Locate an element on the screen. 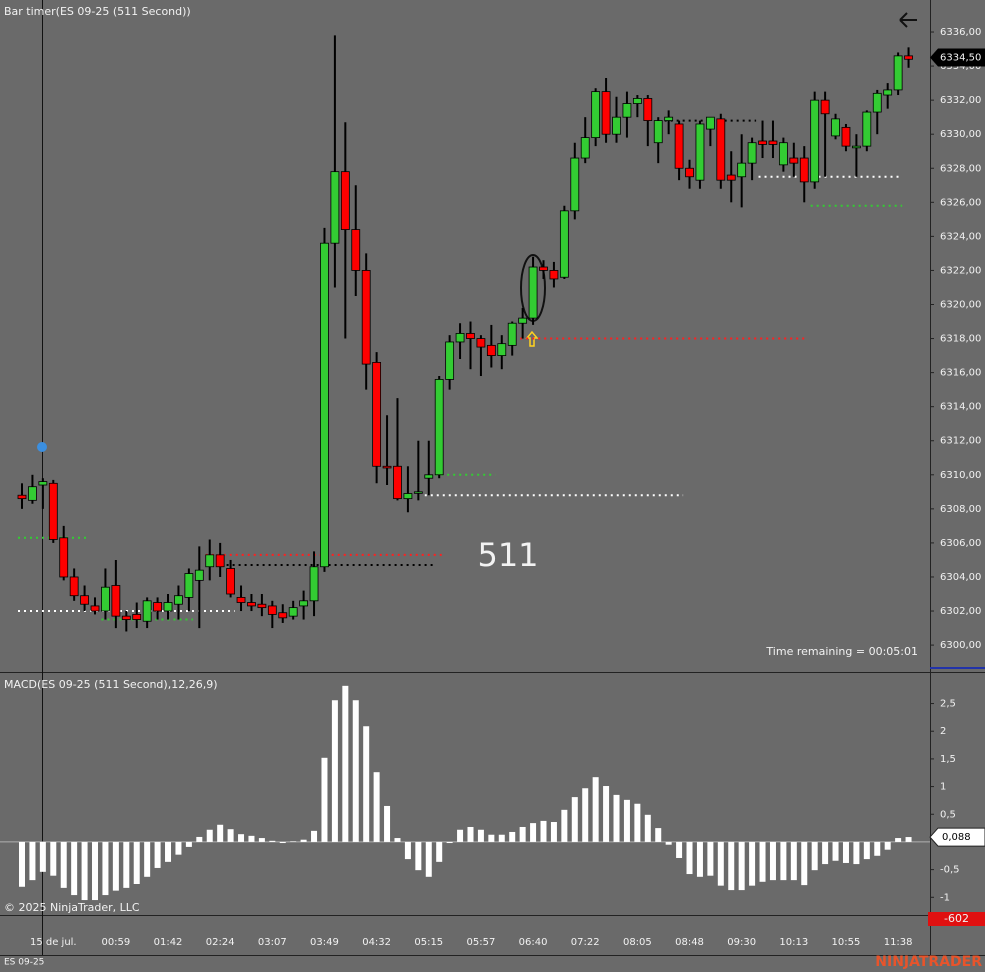 Image resolution: width=985 pixels, height=972 pixels. x-tick-label: 03:07 is located at coordinates (272, 942).